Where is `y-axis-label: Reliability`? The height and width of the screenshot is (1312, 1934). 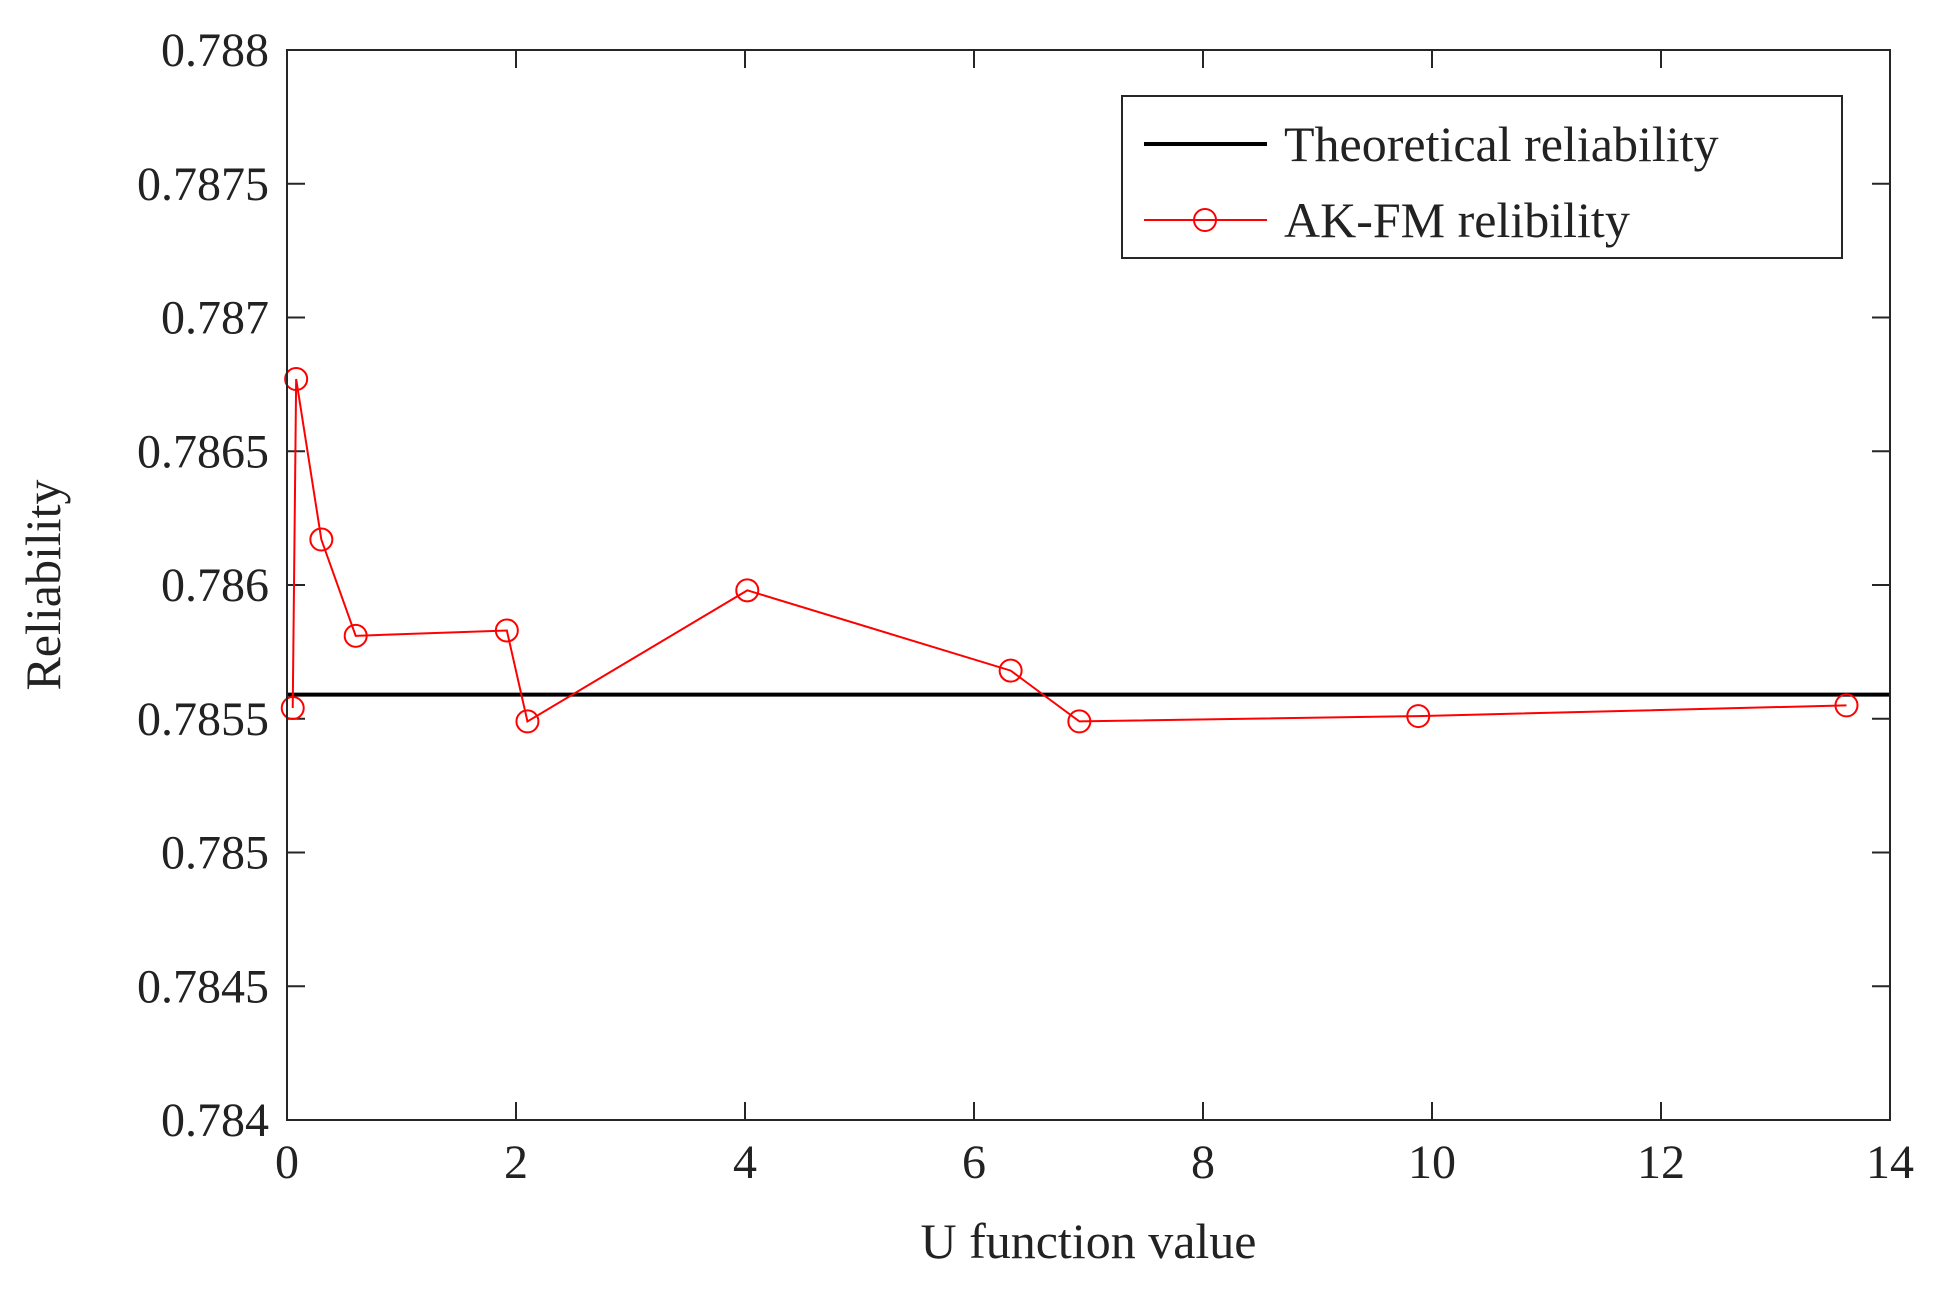 y-axis-label: Reliability is located at coordinates (43, 584).